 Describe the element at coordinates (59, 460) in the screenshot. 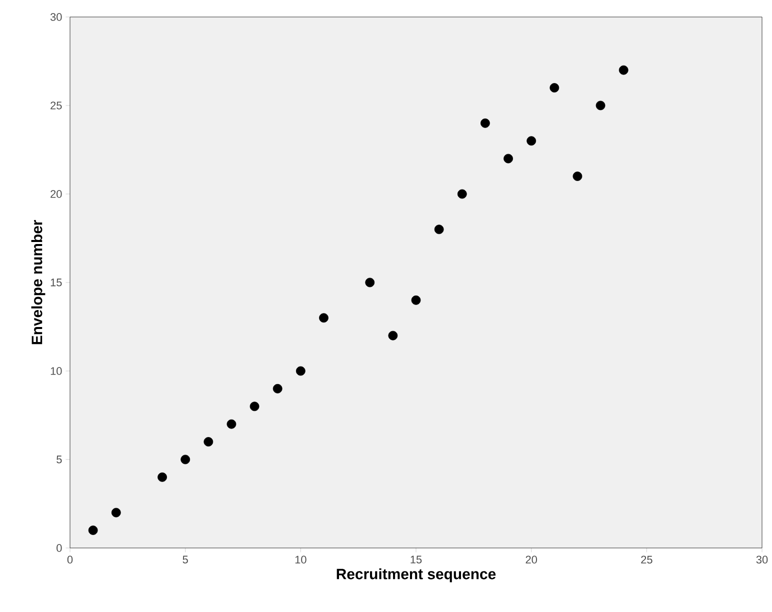

I see `y-tick-label: 5` at that location.